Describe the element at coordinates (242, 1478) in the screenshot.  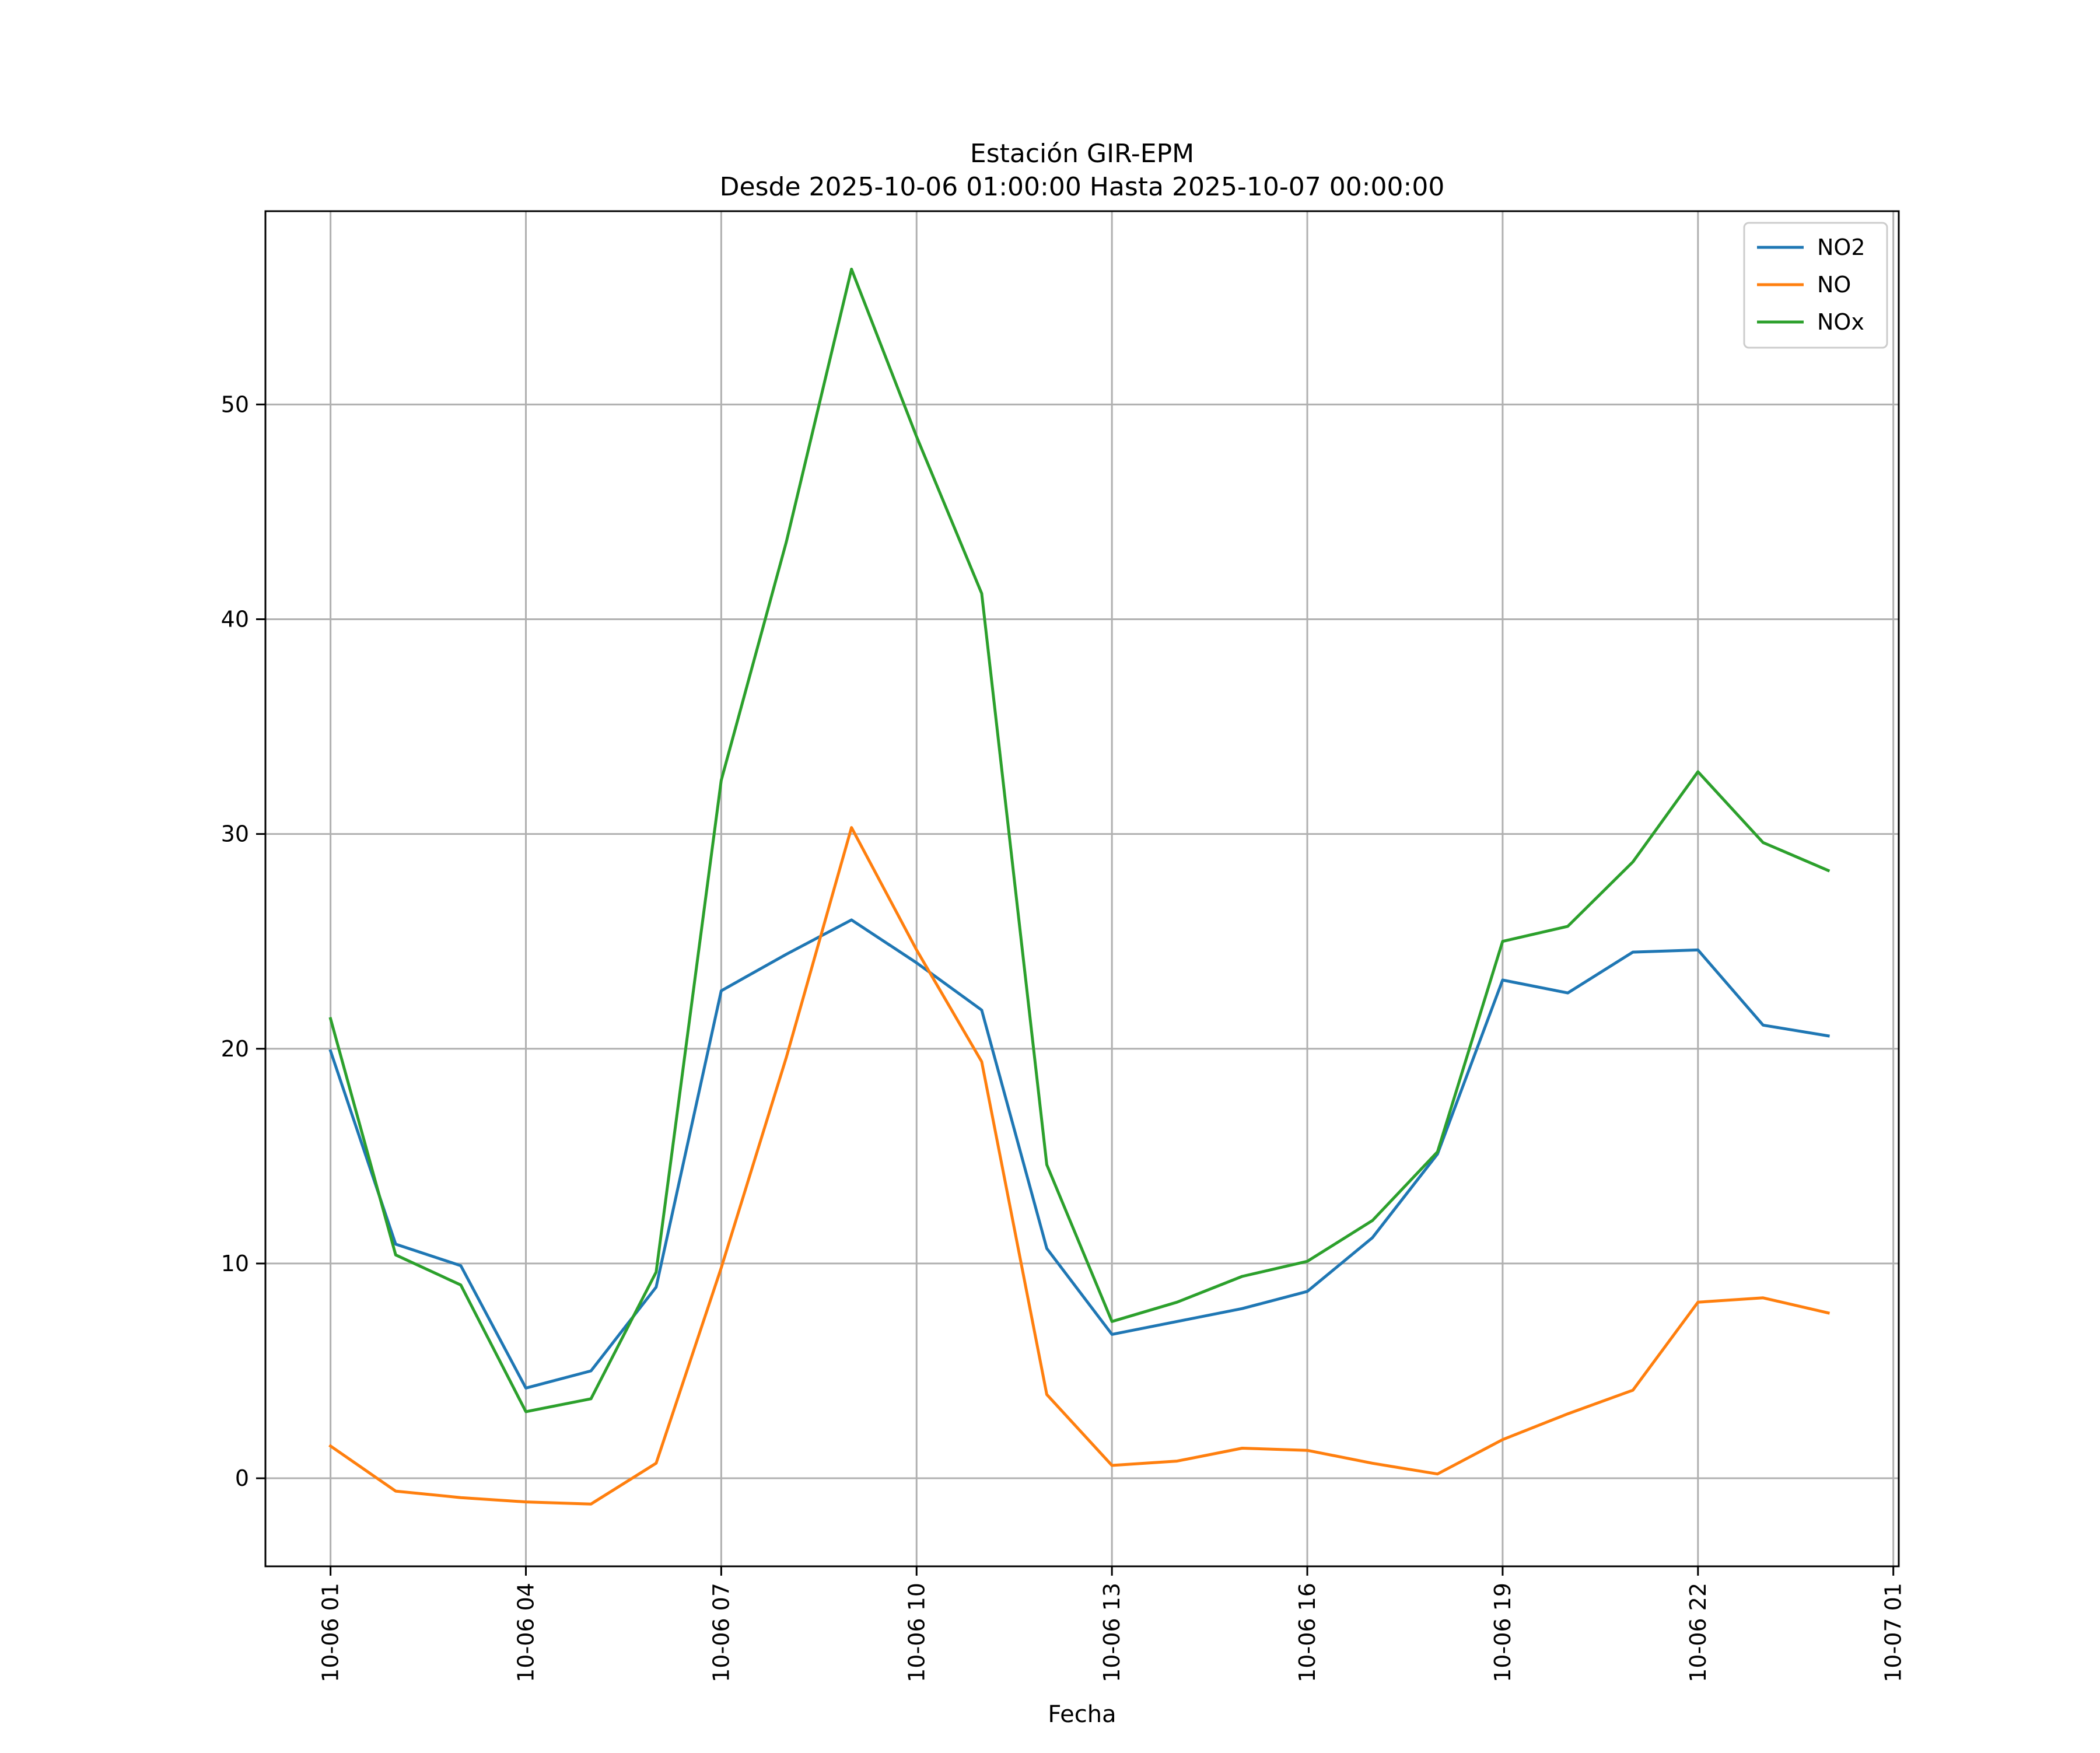
I see `y-tick-label: 0` at that location.